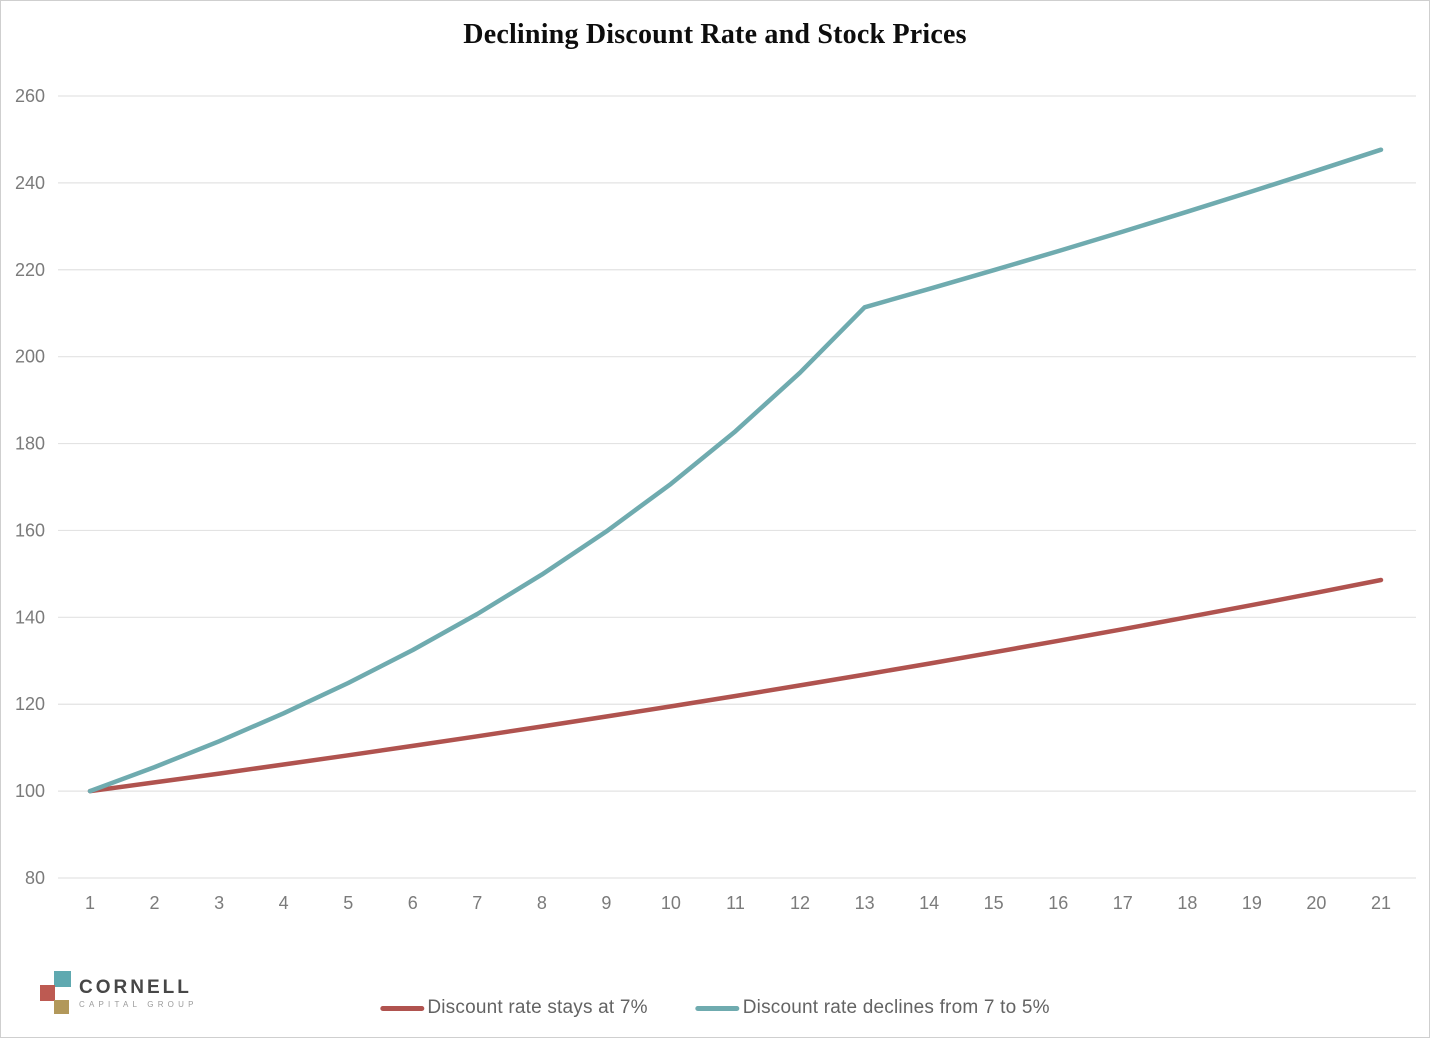 This screenshot has height=1038, width=1430. Describe the element at coordinates (1187, 903) in the screenshot. I see `x-axis-tick-label: 18` at that location.